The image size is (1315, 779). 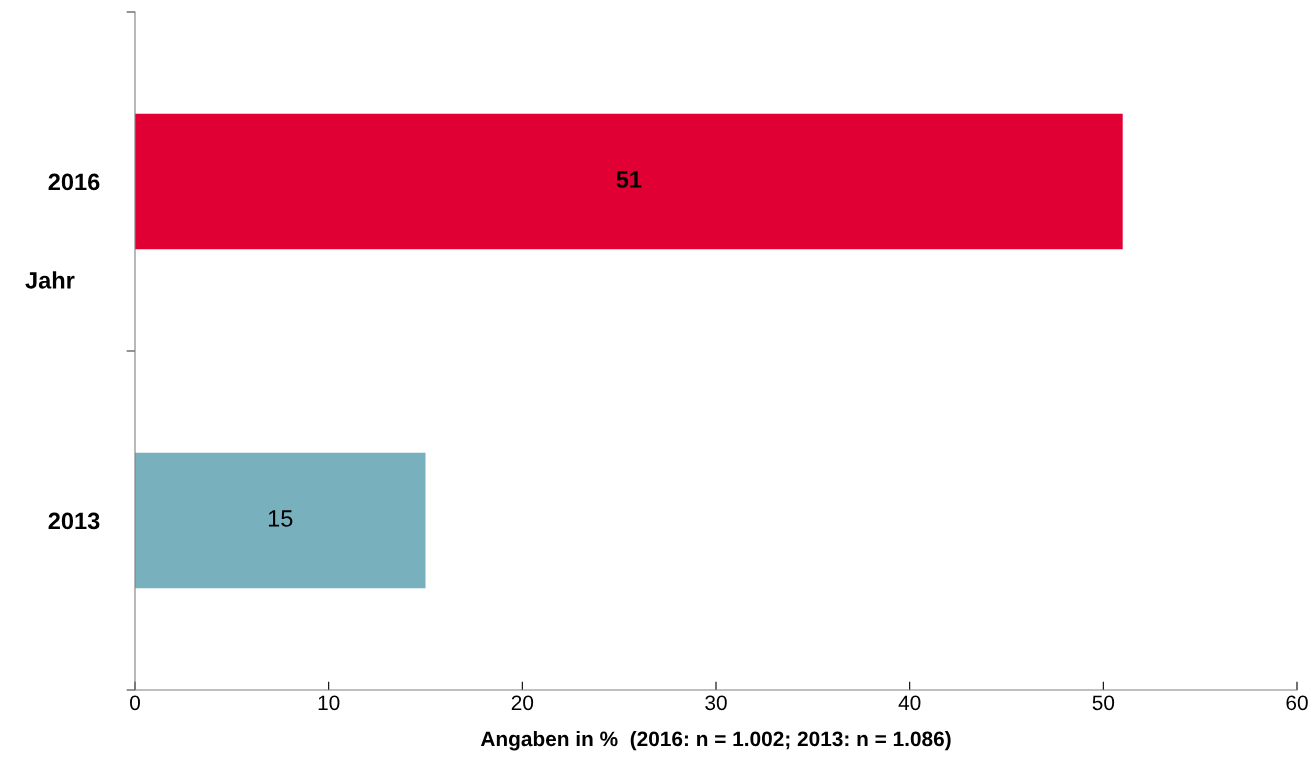 What do you see at coordinates (135, 703) in the screenshot?
I see `x-tick-label: 0` at bounding box center [135, 703].